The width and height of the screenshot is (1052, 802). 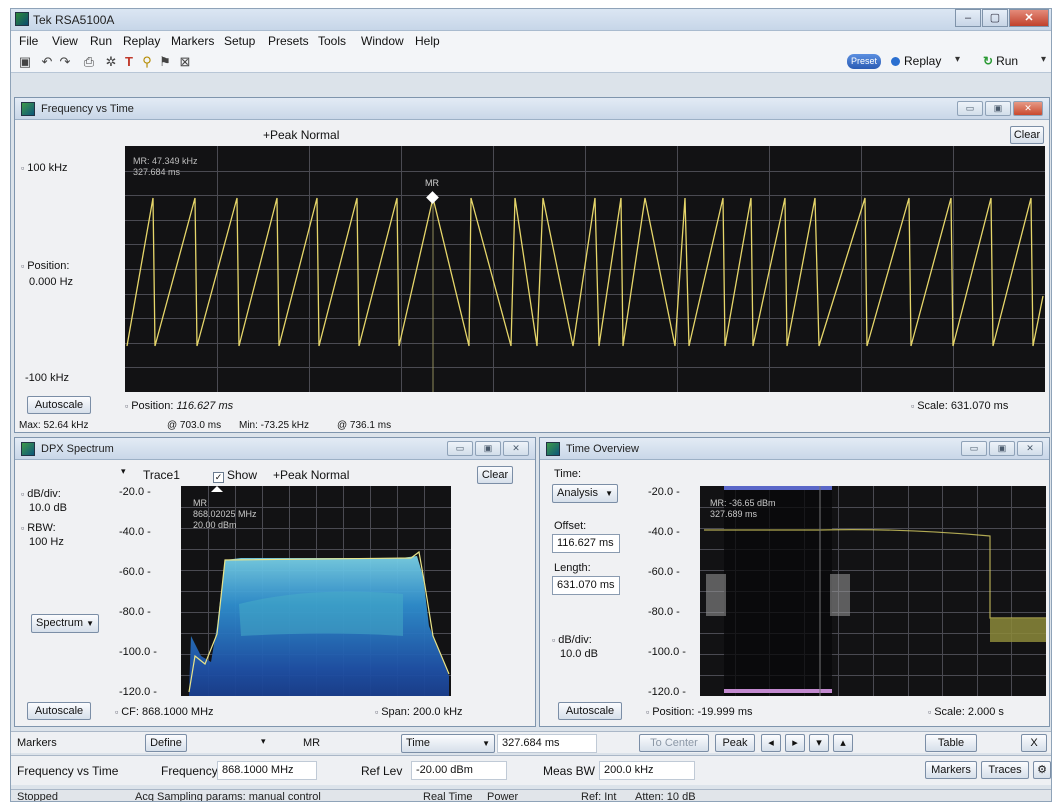 I want to click on prev-peak-icon: ◂, so click(x=771, y=743).